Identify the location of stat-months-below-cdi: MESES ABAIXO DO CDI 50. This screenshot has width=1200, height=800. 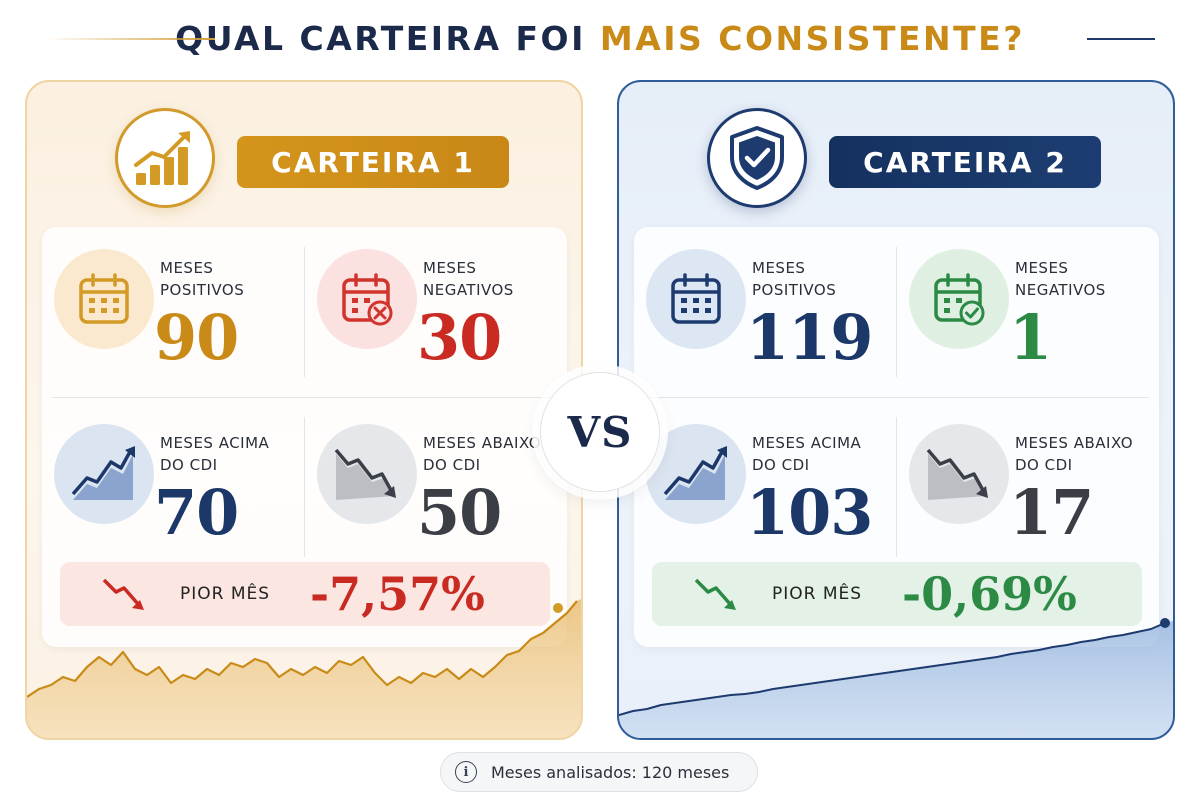
(436, 484).